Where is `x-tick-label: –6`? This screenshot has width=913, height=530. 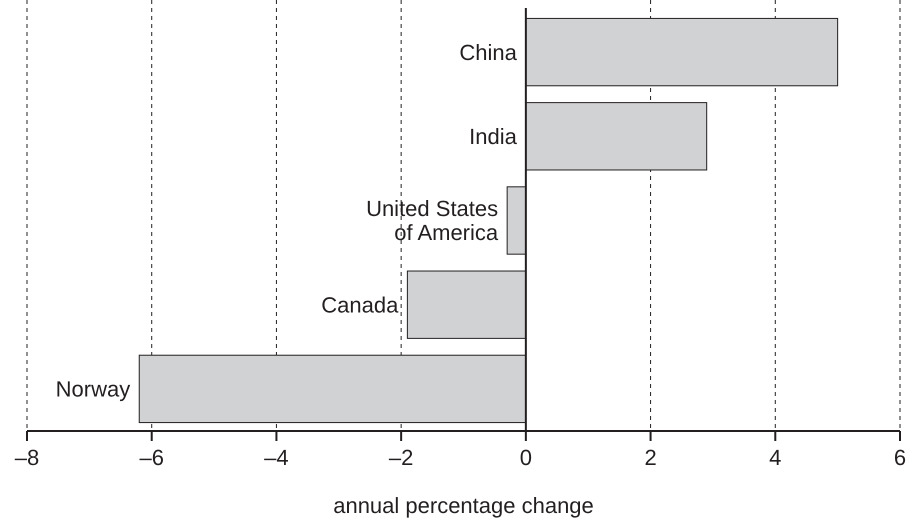
x-tick-label: –6 is located at coordinates (151, 457).